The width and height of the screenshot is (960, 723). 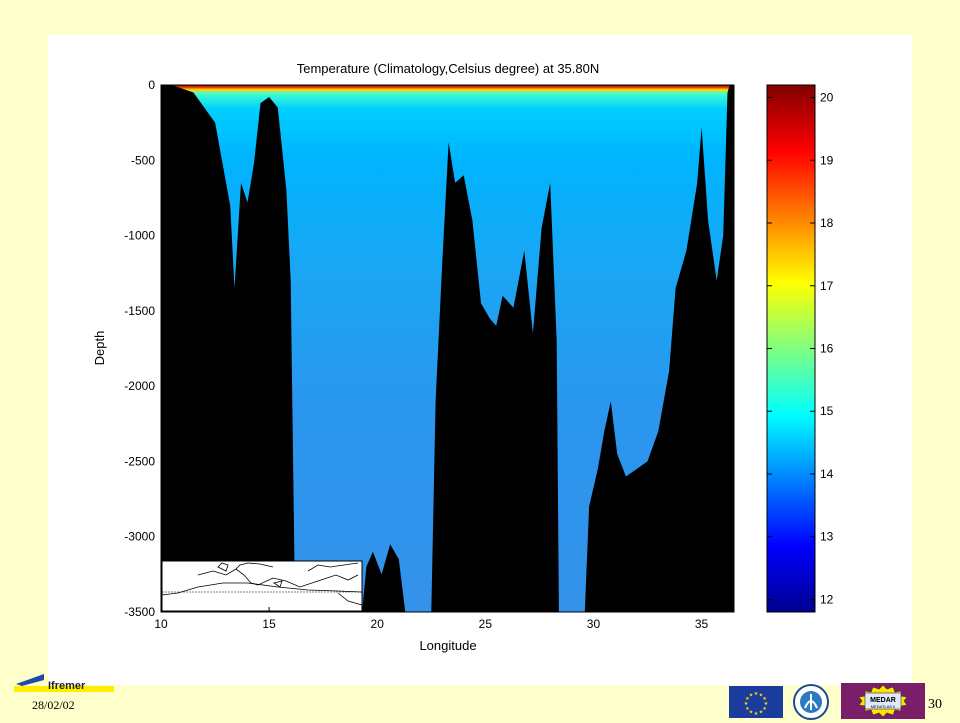 I want to click on y-tick-label: -1000, so click(x=139, y=236).